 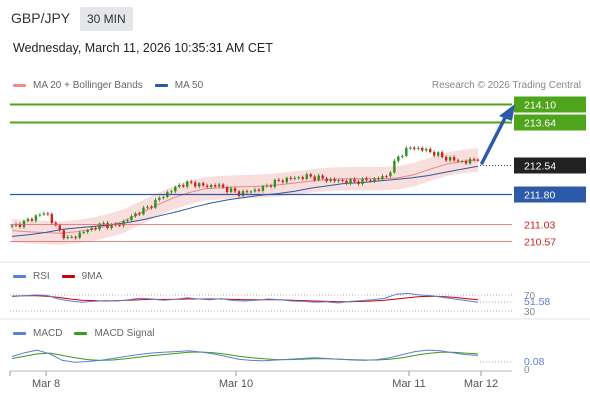 I want to click on legend-label: MA 20 + Bollinger Bands, so click(x=88, y=85).